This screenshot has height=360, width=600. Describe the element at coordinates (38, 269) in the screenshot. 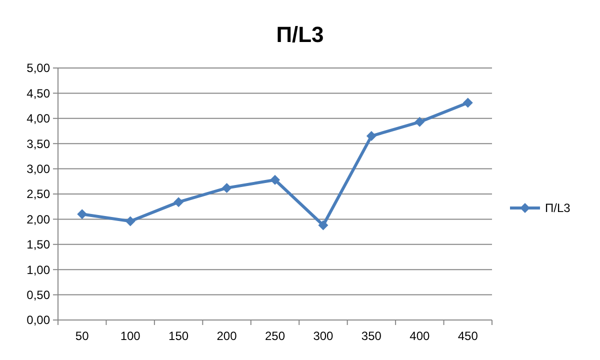

I see `y-tick-label: 1,00` at that location.